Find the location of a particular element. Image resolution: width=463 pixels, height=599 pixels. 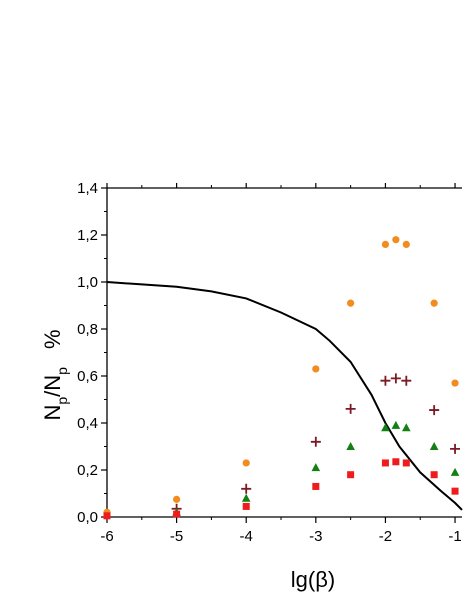

y-tick-label: 0,0 is located at coordinates (87, 517).